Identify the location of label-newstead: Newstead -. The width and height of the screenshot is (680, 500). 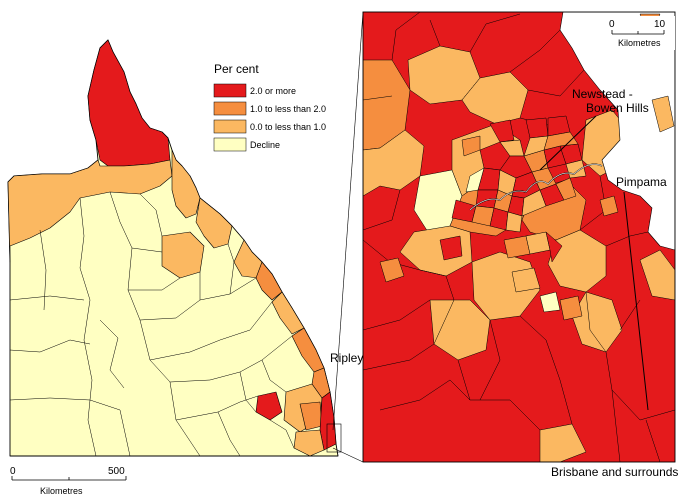
(602, 94).